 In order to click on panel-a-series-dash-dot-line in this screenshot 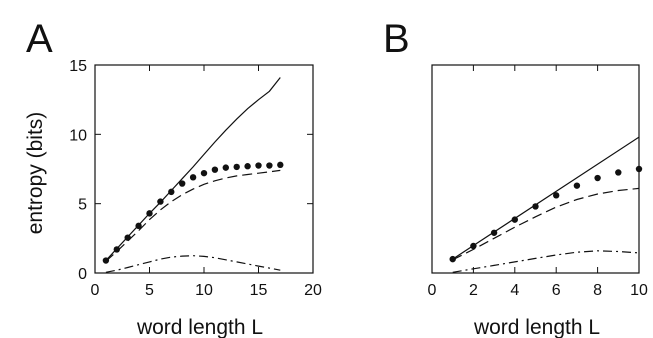, I will do `click(193, 264)`.